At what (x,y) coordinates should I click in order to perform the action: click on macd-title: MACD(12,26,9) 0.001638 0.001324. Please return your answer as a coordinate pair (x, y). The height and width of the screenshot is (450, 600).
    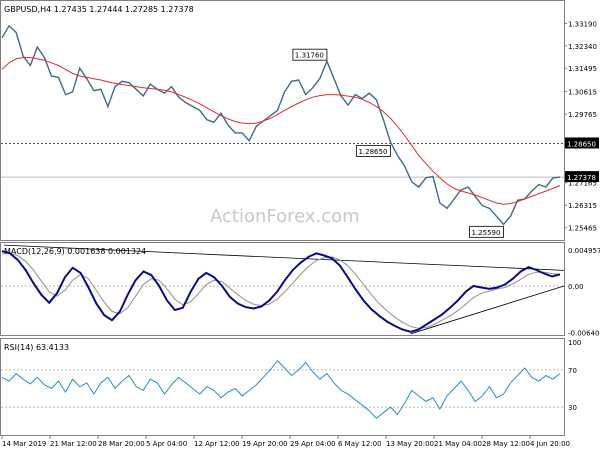
    Looking at the image, I should click on (75, 251).